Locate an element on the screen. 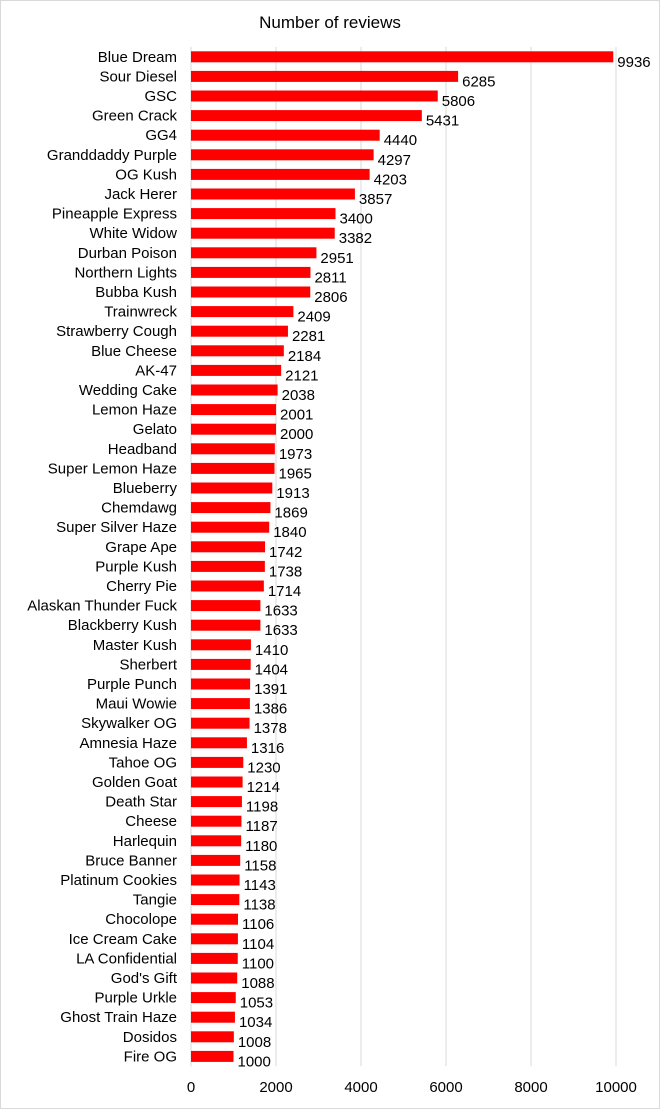  category-label: Skywalker OG is located at coordinates (129, 723).